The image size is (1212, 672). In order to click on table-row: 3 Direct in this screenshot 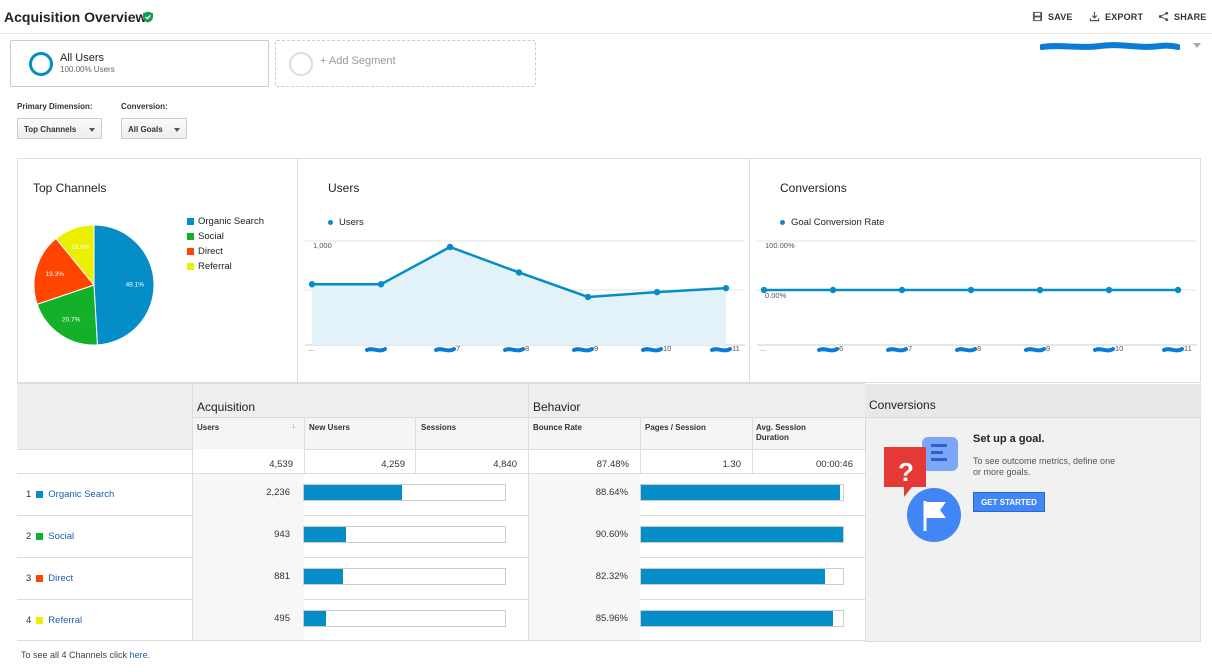, I will do `click(49, 578)`.